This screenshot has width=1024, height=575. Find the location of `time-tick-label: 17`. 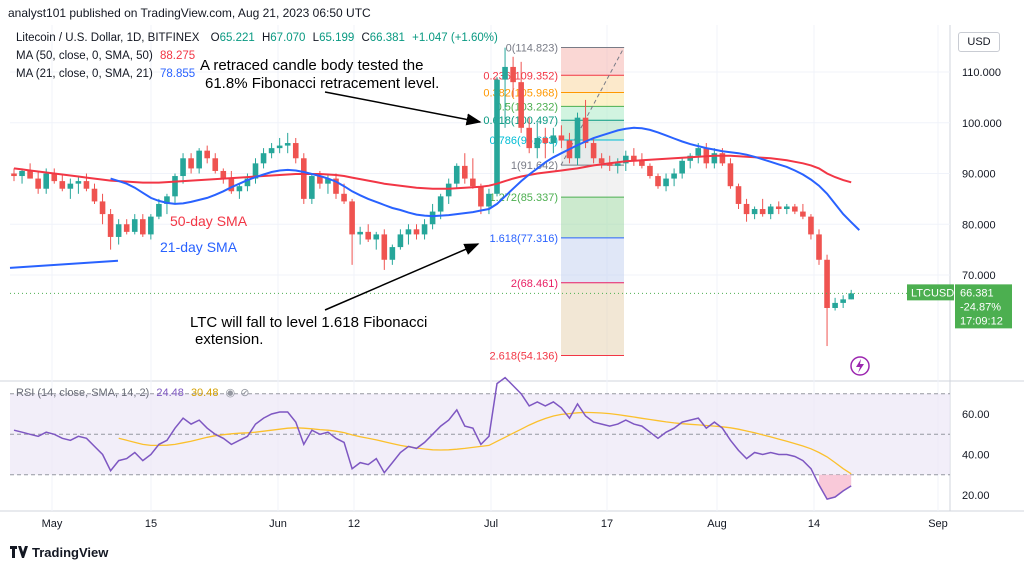

time-tick-label: 17 is located at coordinates (607, 524).